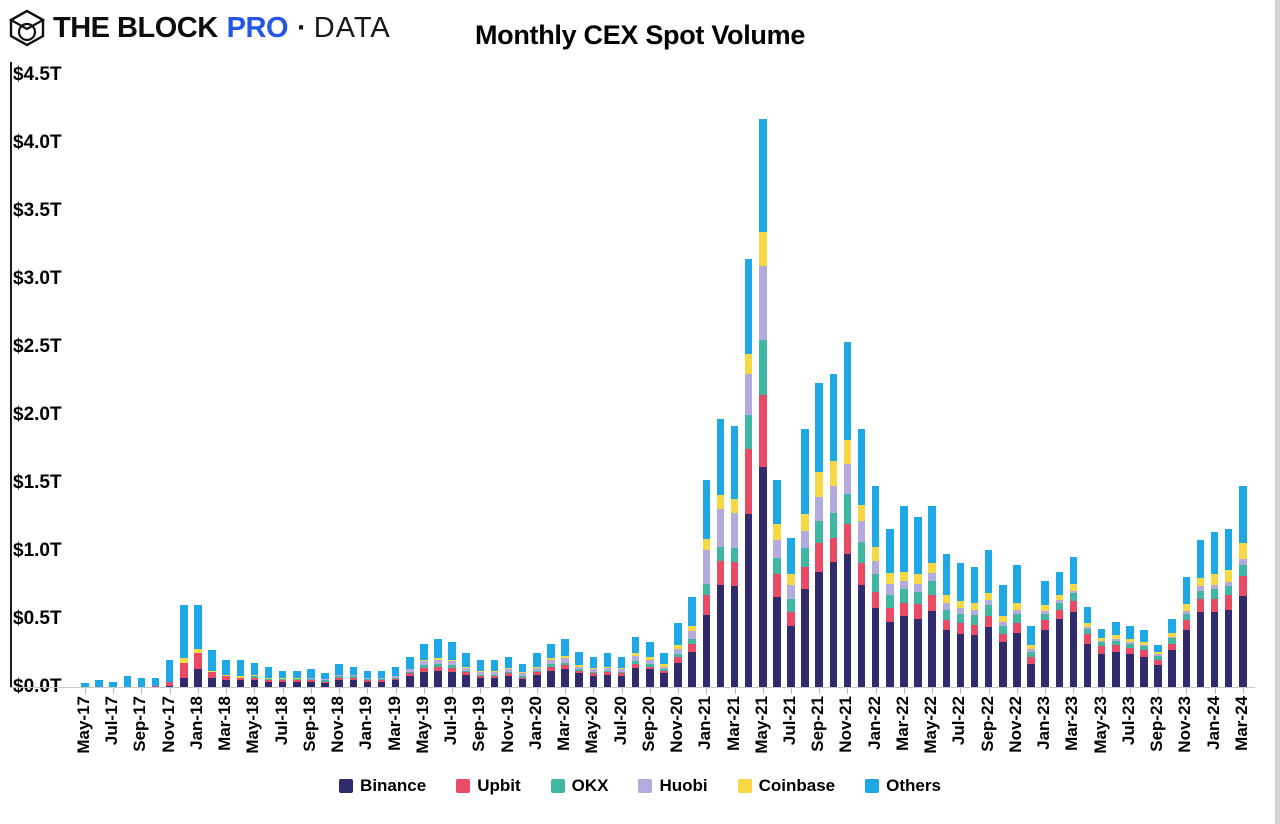 Image resolution: width=1280 pixels, height=824 pixels. I want to click on legend-label: Coinbase, so click(797, 785).